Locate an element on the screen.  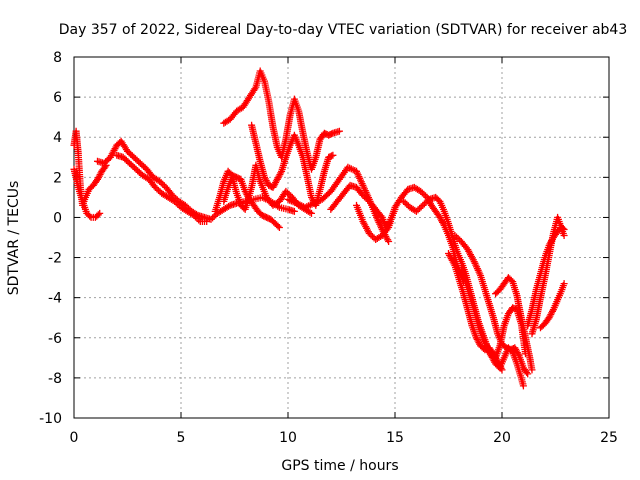
series-track-o is located at coordinates (475, 312).